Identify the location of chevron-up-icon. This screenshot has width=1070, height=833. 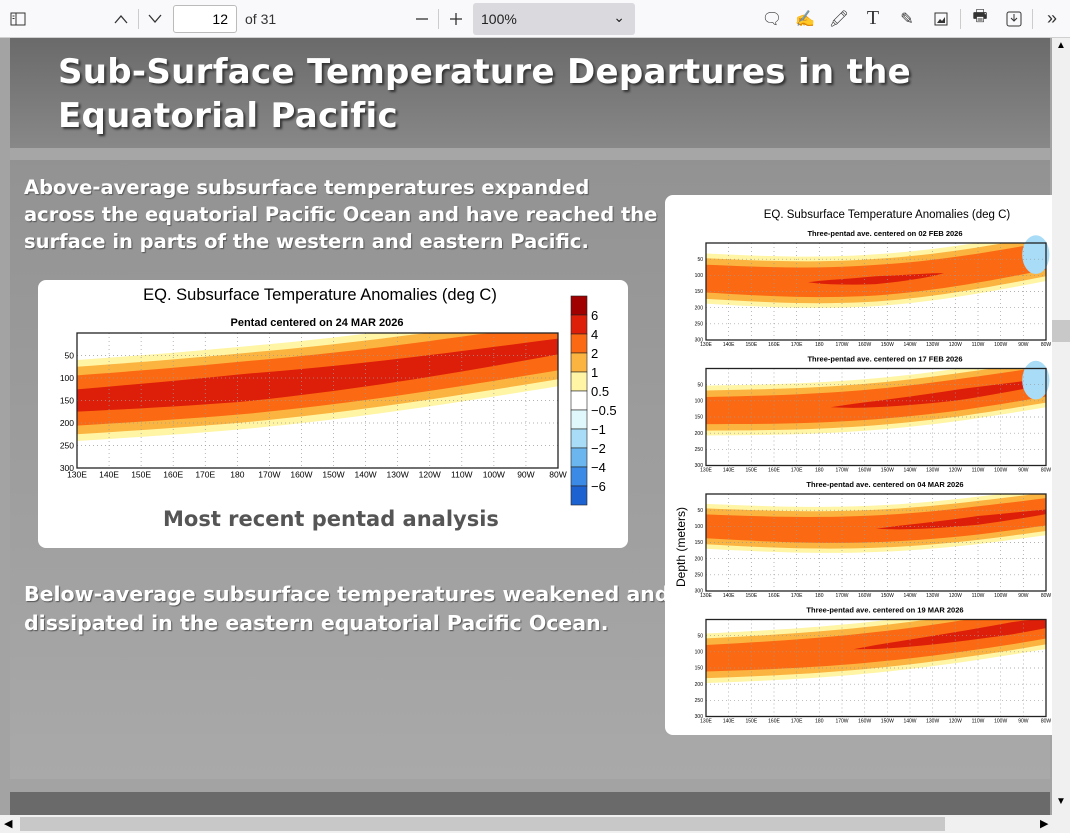
(121, 18).